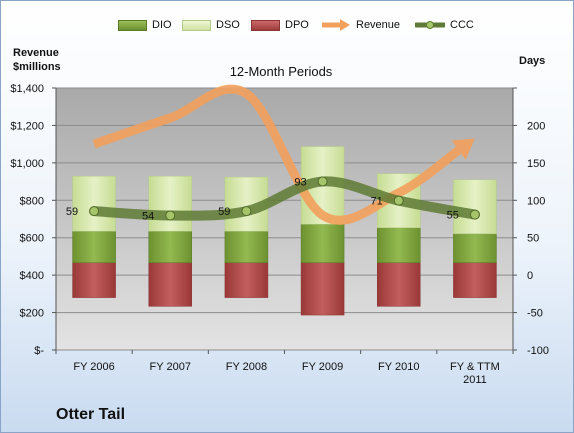 The image size is (574, 433). Describe the element at coordinates (265, 25) in the screenshot. I see `legend-swatch-dpo` at that location.